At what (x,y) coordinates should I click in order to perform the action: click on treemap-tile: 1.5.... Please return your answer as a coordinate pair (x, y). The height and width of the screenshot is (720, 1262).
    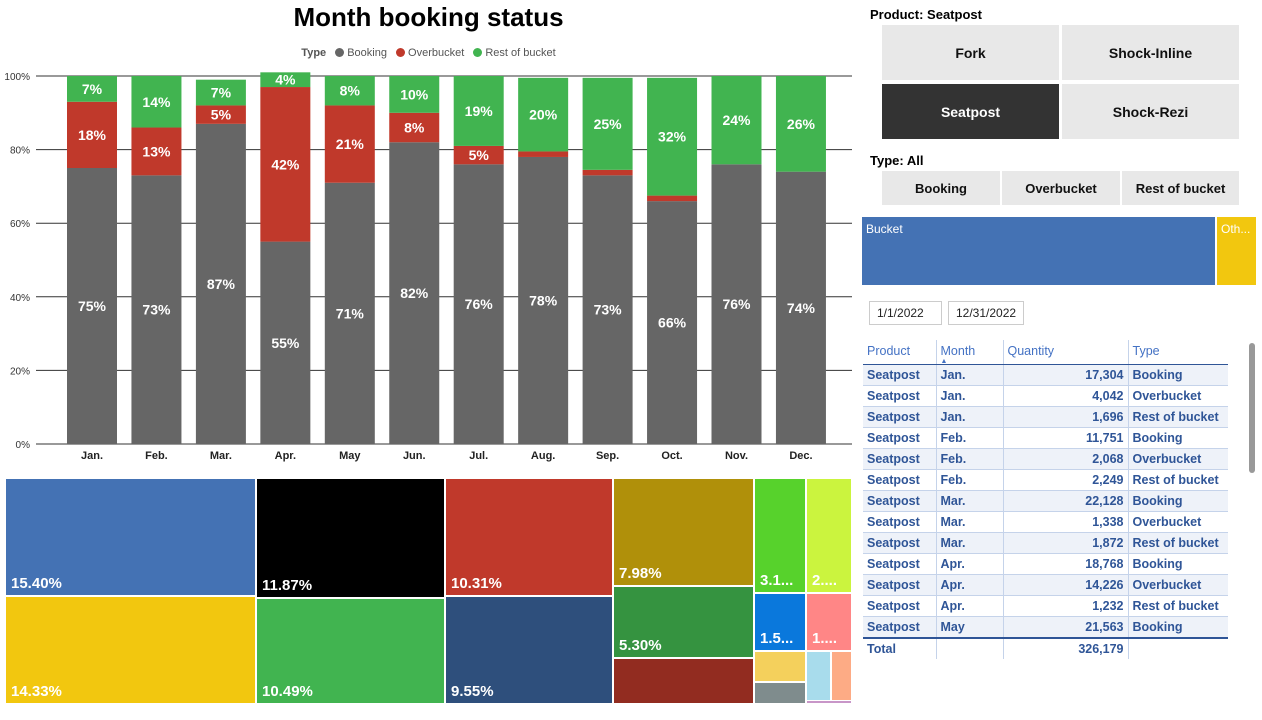
    Looking at the image, I should click on (780, 622).